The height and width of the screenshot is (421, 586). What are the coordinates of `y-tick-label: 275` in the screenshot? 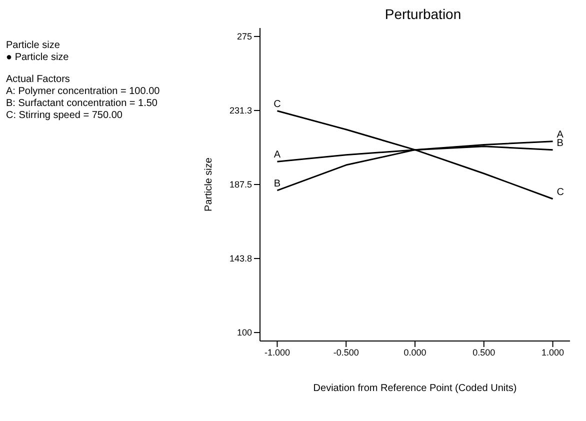 It's located at (244, 37).